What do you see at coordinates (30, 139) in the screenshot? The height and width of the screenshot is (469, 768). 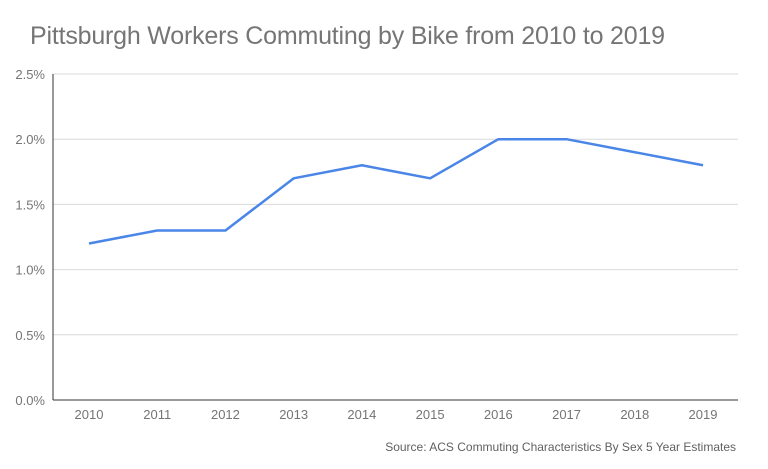 I see `y-tick-label: 2.0%` at bounding box center [30, 139].